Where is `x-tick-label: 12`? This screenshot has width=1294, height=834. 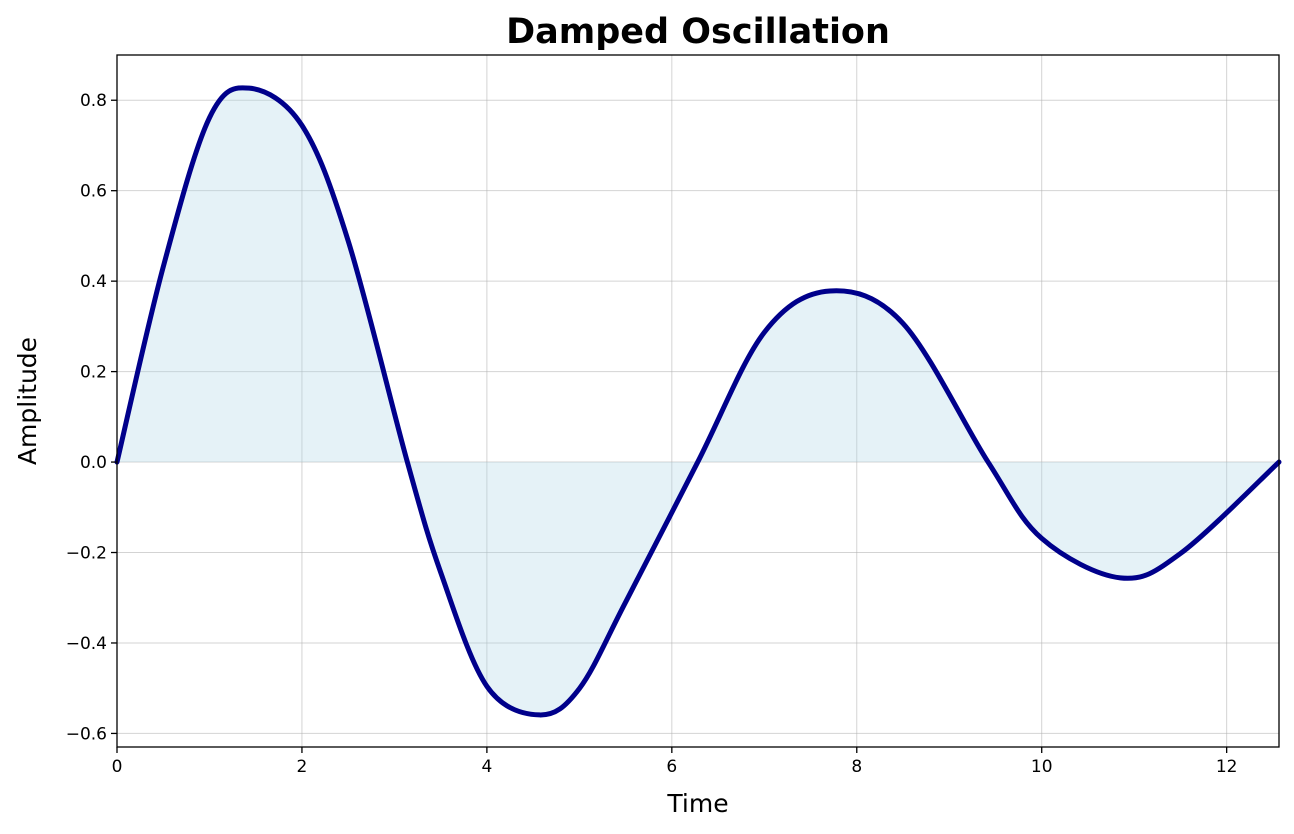
x-tick-label: 12 is located at coordinates (1227, 767).